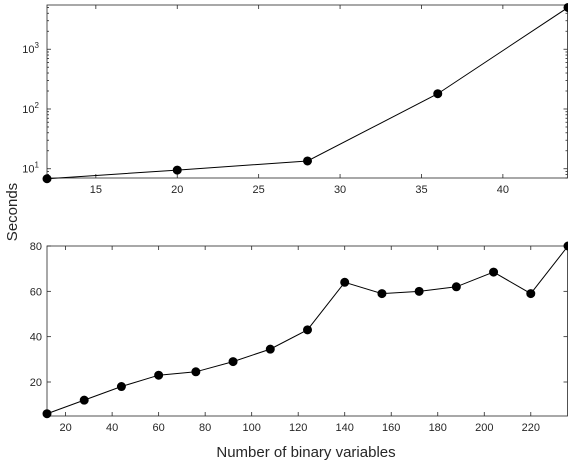  I want to click on bottom-x-tick-label: 160, so click(391, 428).